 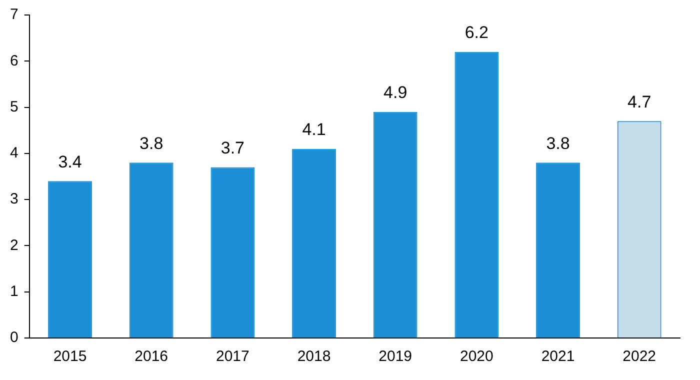 What do you see at coordinates (396, 92) in the screenshot?
I see `data-label: 4.9` at bounding box center [396, 92].